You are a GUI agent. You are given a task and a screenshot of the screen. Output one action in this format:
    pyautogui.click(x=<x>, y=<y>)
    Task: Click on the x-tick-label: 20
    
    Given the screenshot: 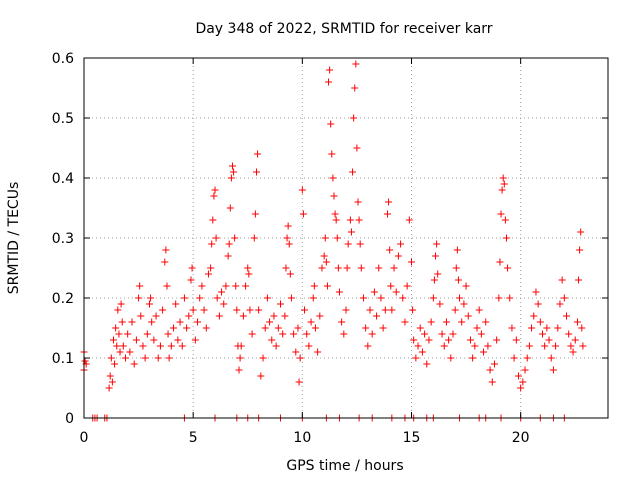 What is the action you would take?
    pyautogui.click(x=521, y=438)
    